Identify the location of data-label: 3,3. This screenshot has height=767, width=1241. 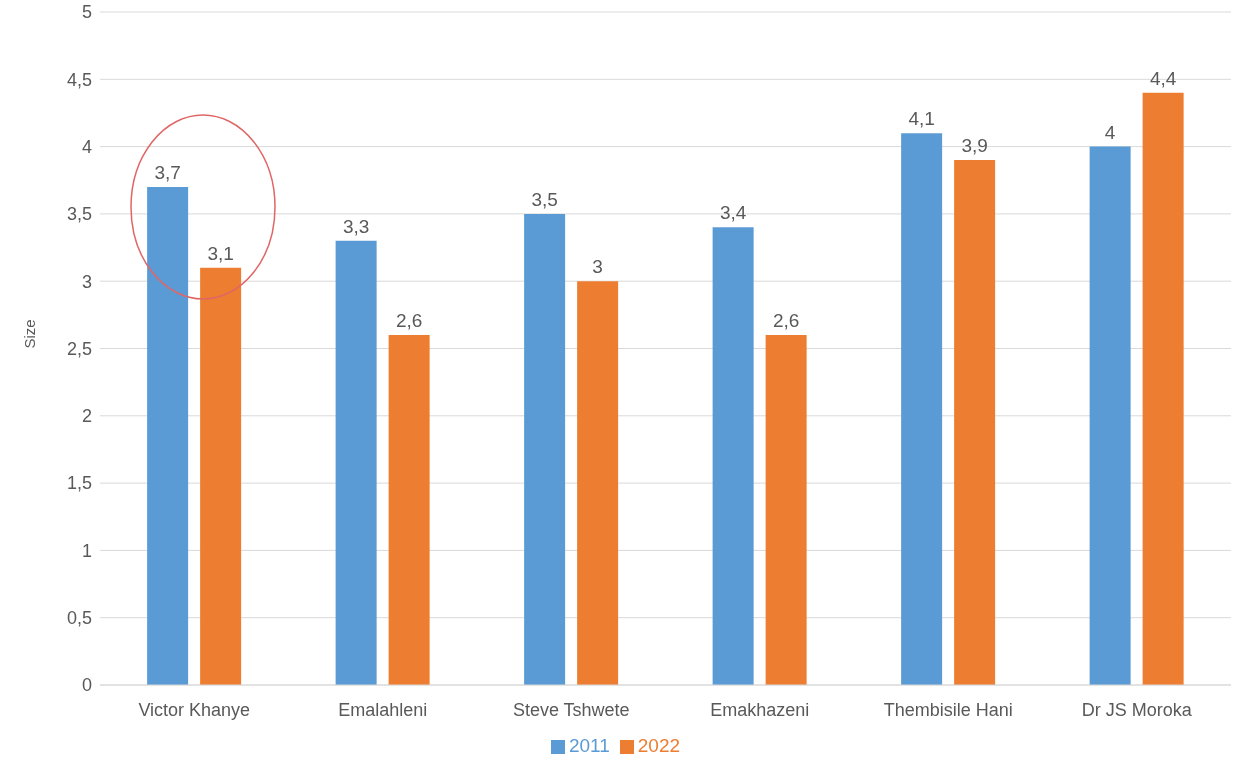
(356, 226).